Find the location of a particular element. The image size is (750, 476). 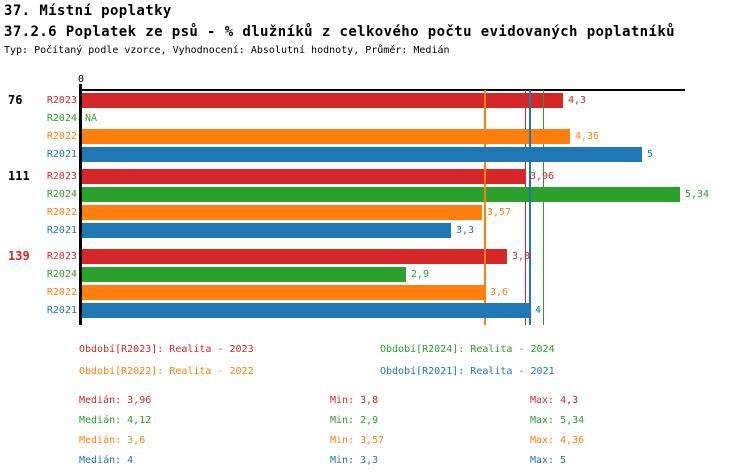

stat-r2024-max: Max: 5,34 is located at coordinates (557, 420).